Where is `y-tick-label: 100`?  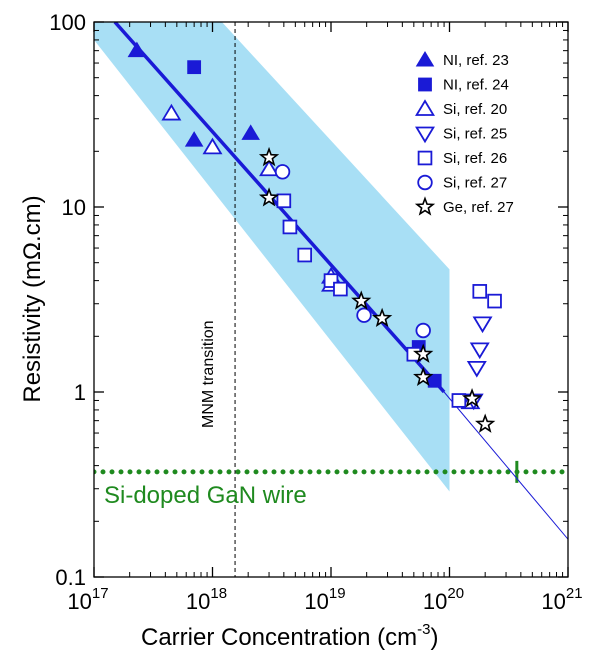
y-tick-label: 100 is located at coordinates (67, 22).